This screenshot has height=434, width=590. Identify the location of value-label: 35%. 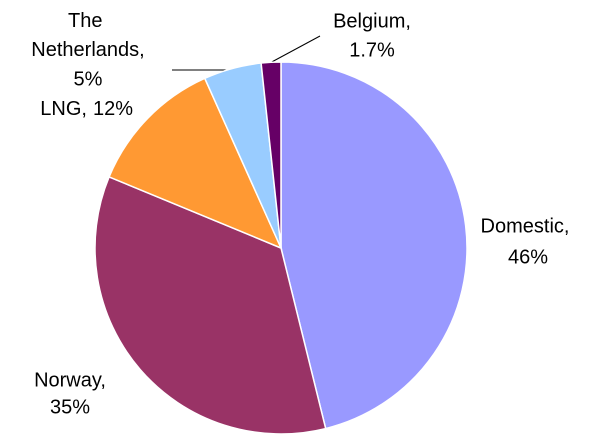
(70, 407).